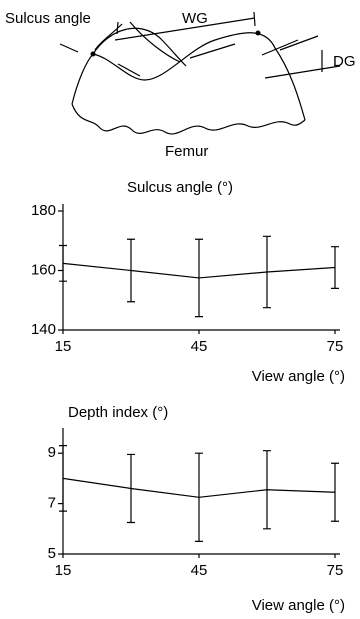  What do you see at coordinates (48, 18) in the screenshot?
I see `sulcus-label: Sulcus angle` at bounding box center [48, 18].